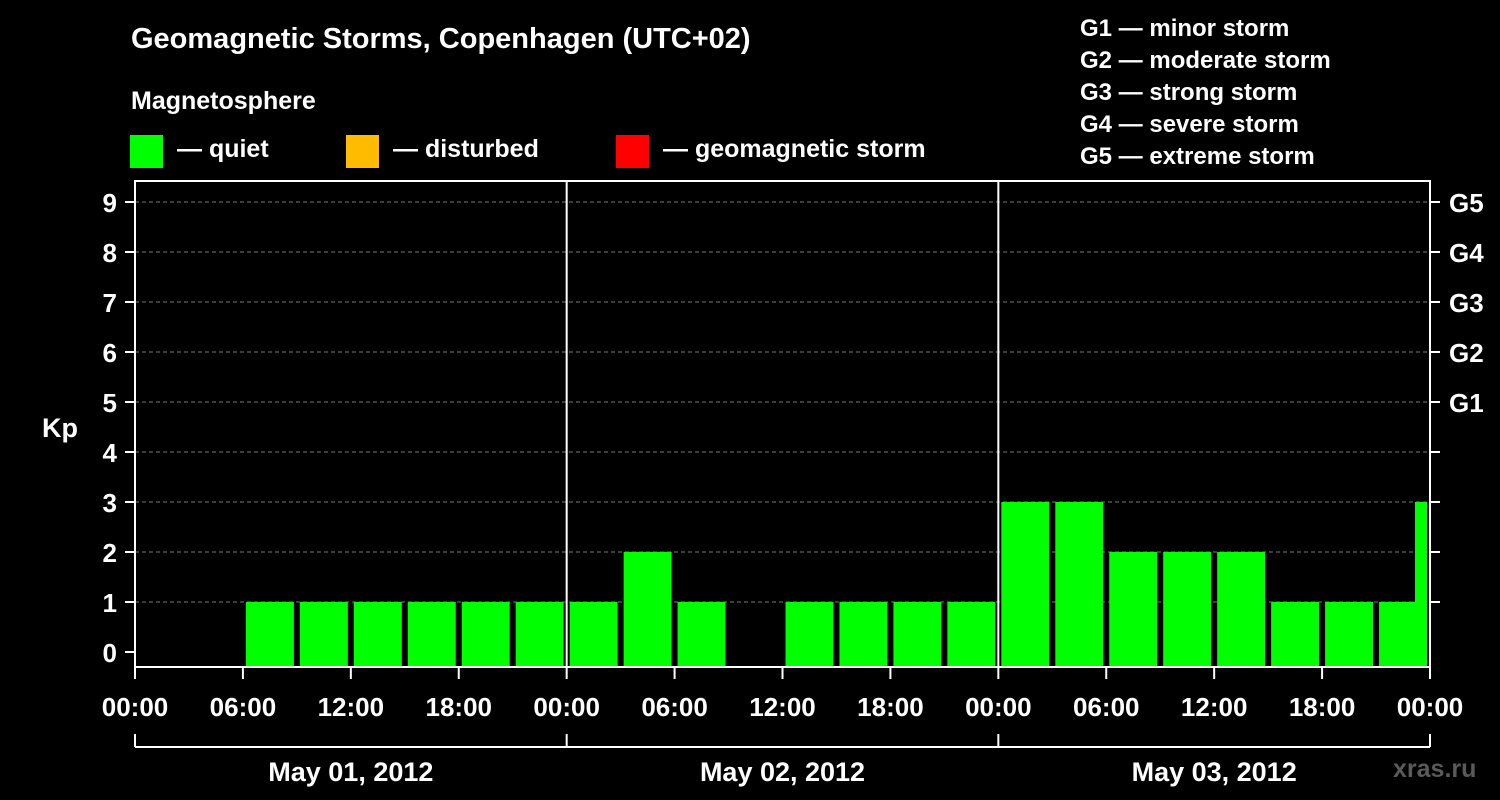  What do you see at coordinates (110, 303) in the screenshot?
I see `y-tick-label: 7` at bounding box center [110, 303].